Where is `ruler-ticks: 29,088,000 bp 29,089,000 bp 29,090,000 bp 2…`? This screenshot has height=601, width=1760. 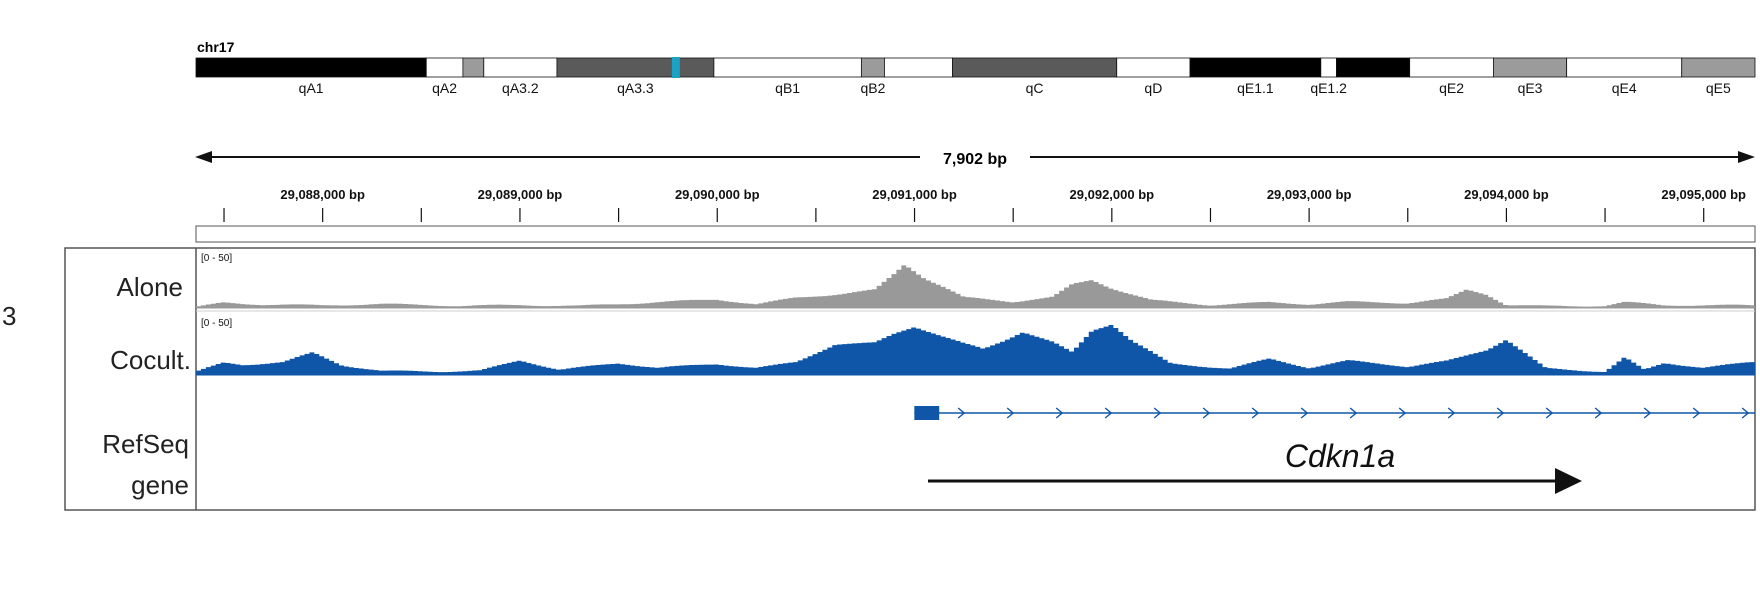 ruler-ticks: 29,088,000 bp 29,089,000 bp 29,090,000 bp 2… is located at coordinates (984, 204).